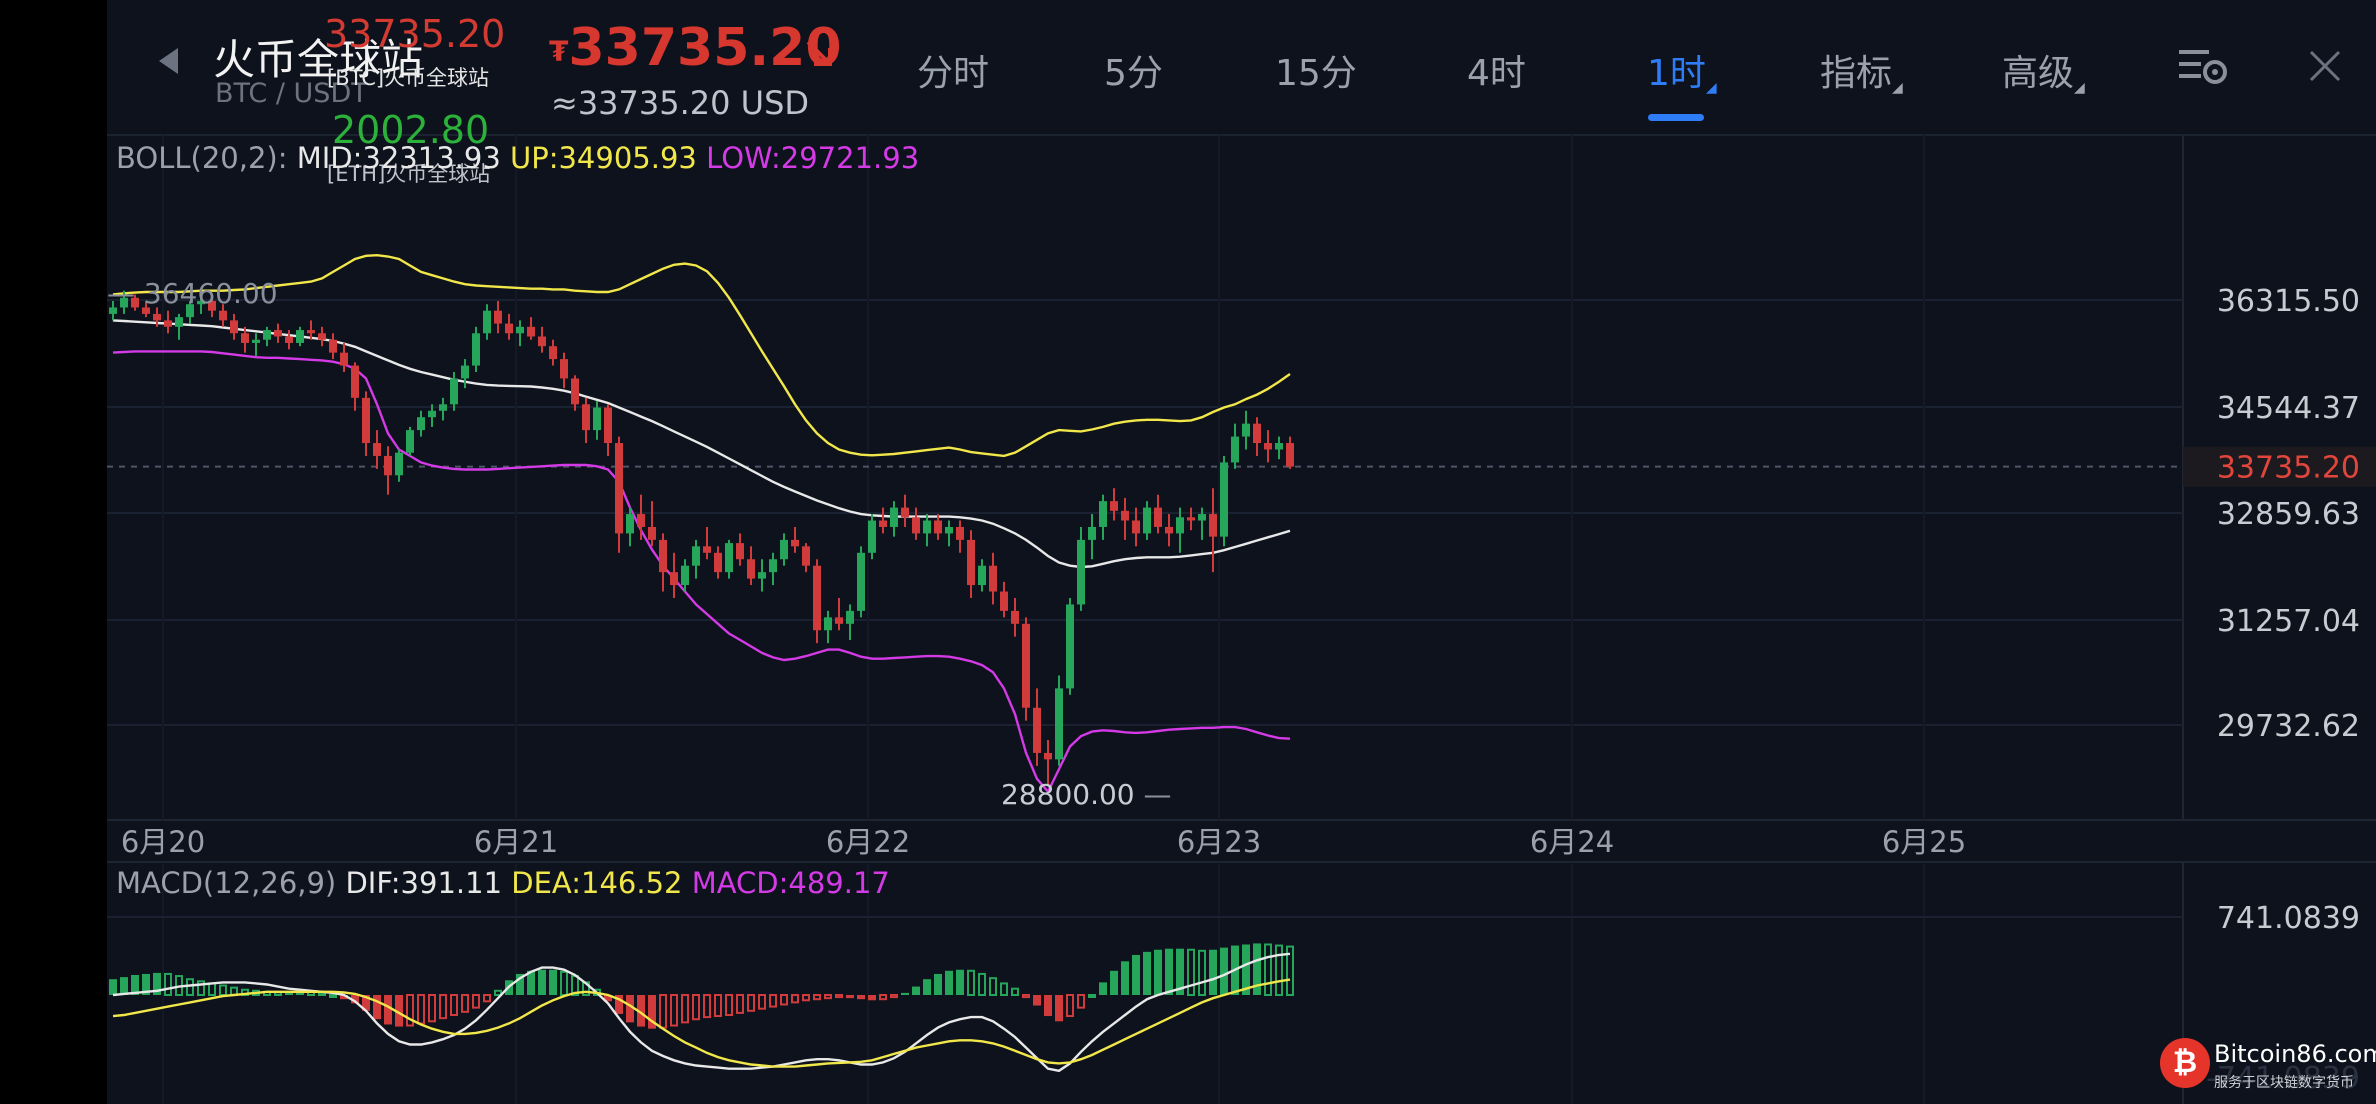  What do you see at coordinates (1133, 73) in the screenshot?
I see `tab-label: 5分` at bounding box center [1133, 73].